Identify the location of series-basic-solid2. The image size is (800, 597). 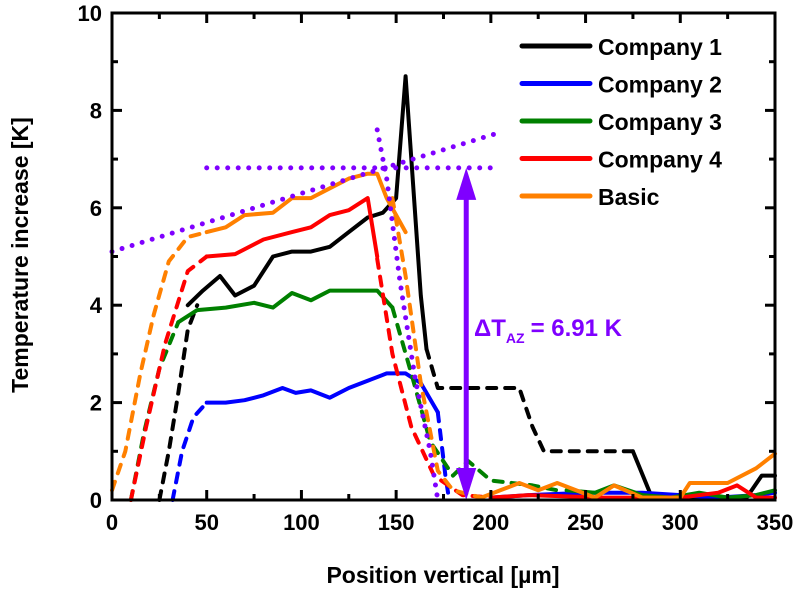
(628, 475).